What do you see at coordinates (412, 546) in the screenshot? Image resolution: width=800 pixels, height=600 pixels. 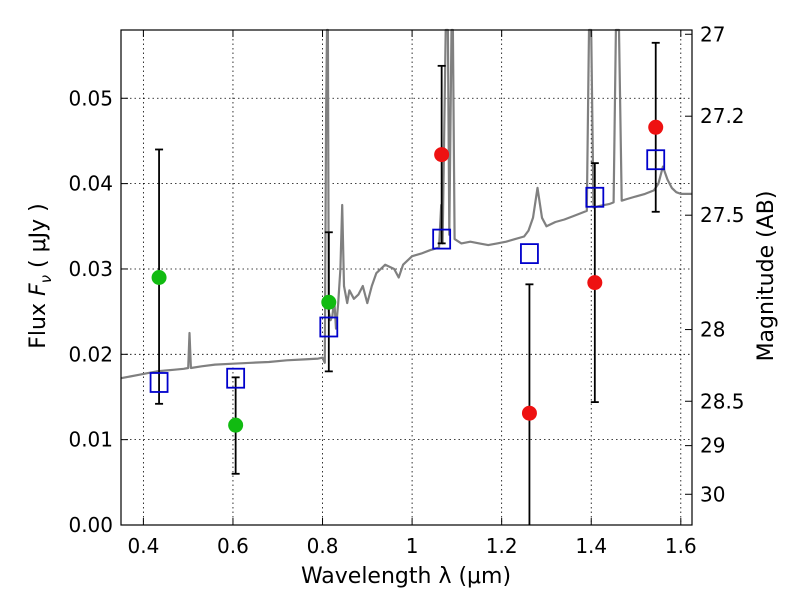 I see `x-tick-label: 1` at bounding box center [412, 546].